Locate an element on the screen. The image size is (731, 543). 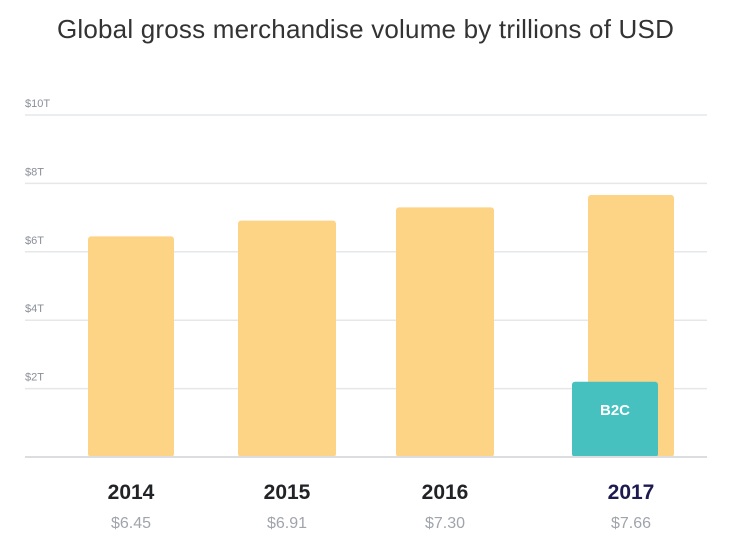
y-tick-label: $4T is located at coordinates (34, 309).